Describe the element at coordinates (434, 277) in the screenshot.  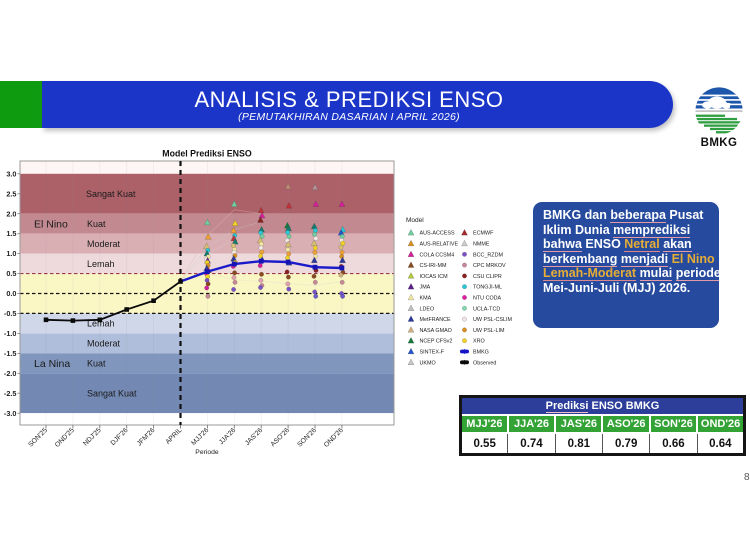
I see `svg-text: IOCAS ICM` at that location.